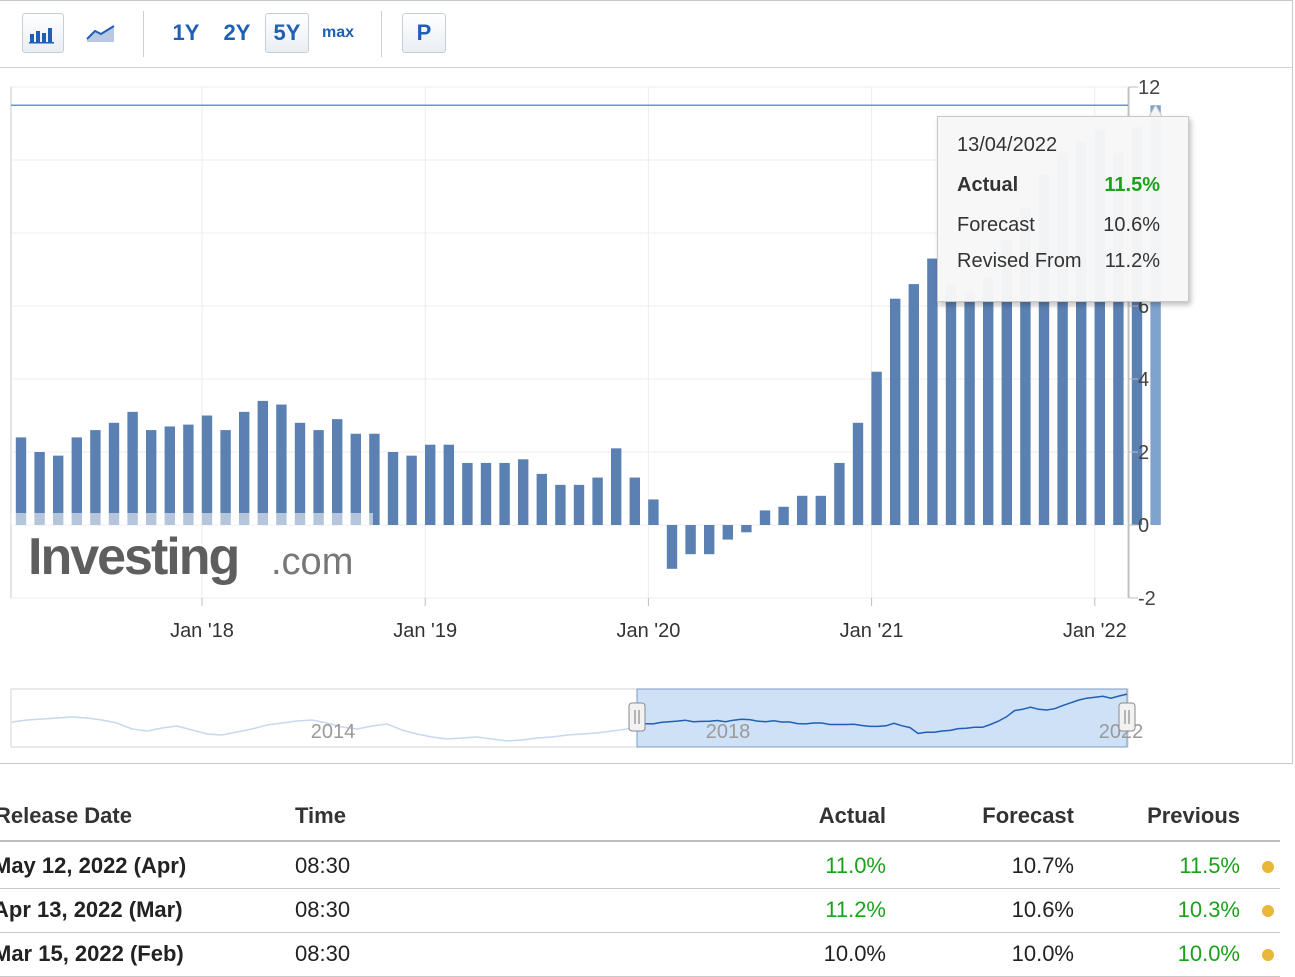 This screenshot has width=1295, height=977. I want to click on header-release-date: Release Date, so click(66, 815).